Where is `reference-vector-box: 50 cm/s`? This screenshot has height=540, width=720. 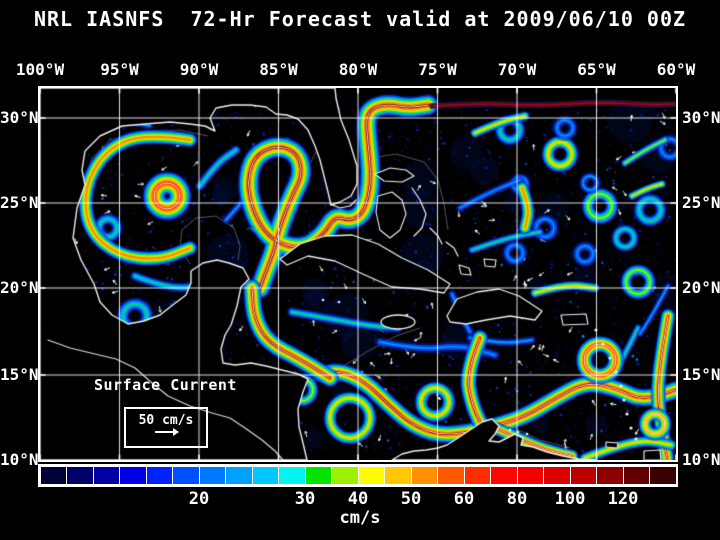
reference-vector-box: 50 cm/s is located at coordinates (166, 427).